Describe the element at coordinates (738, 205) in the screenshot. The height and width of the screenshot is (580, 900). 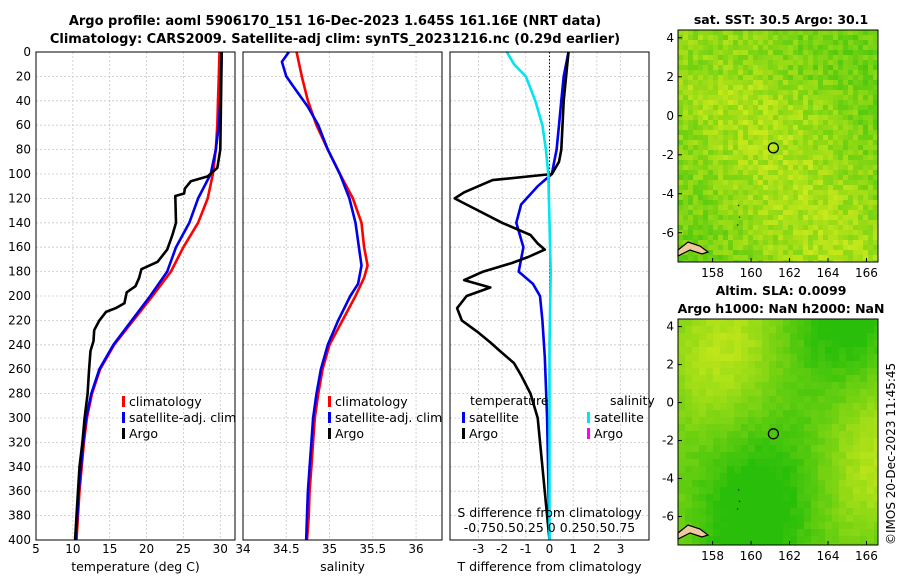
I see `island-dot` at that location.